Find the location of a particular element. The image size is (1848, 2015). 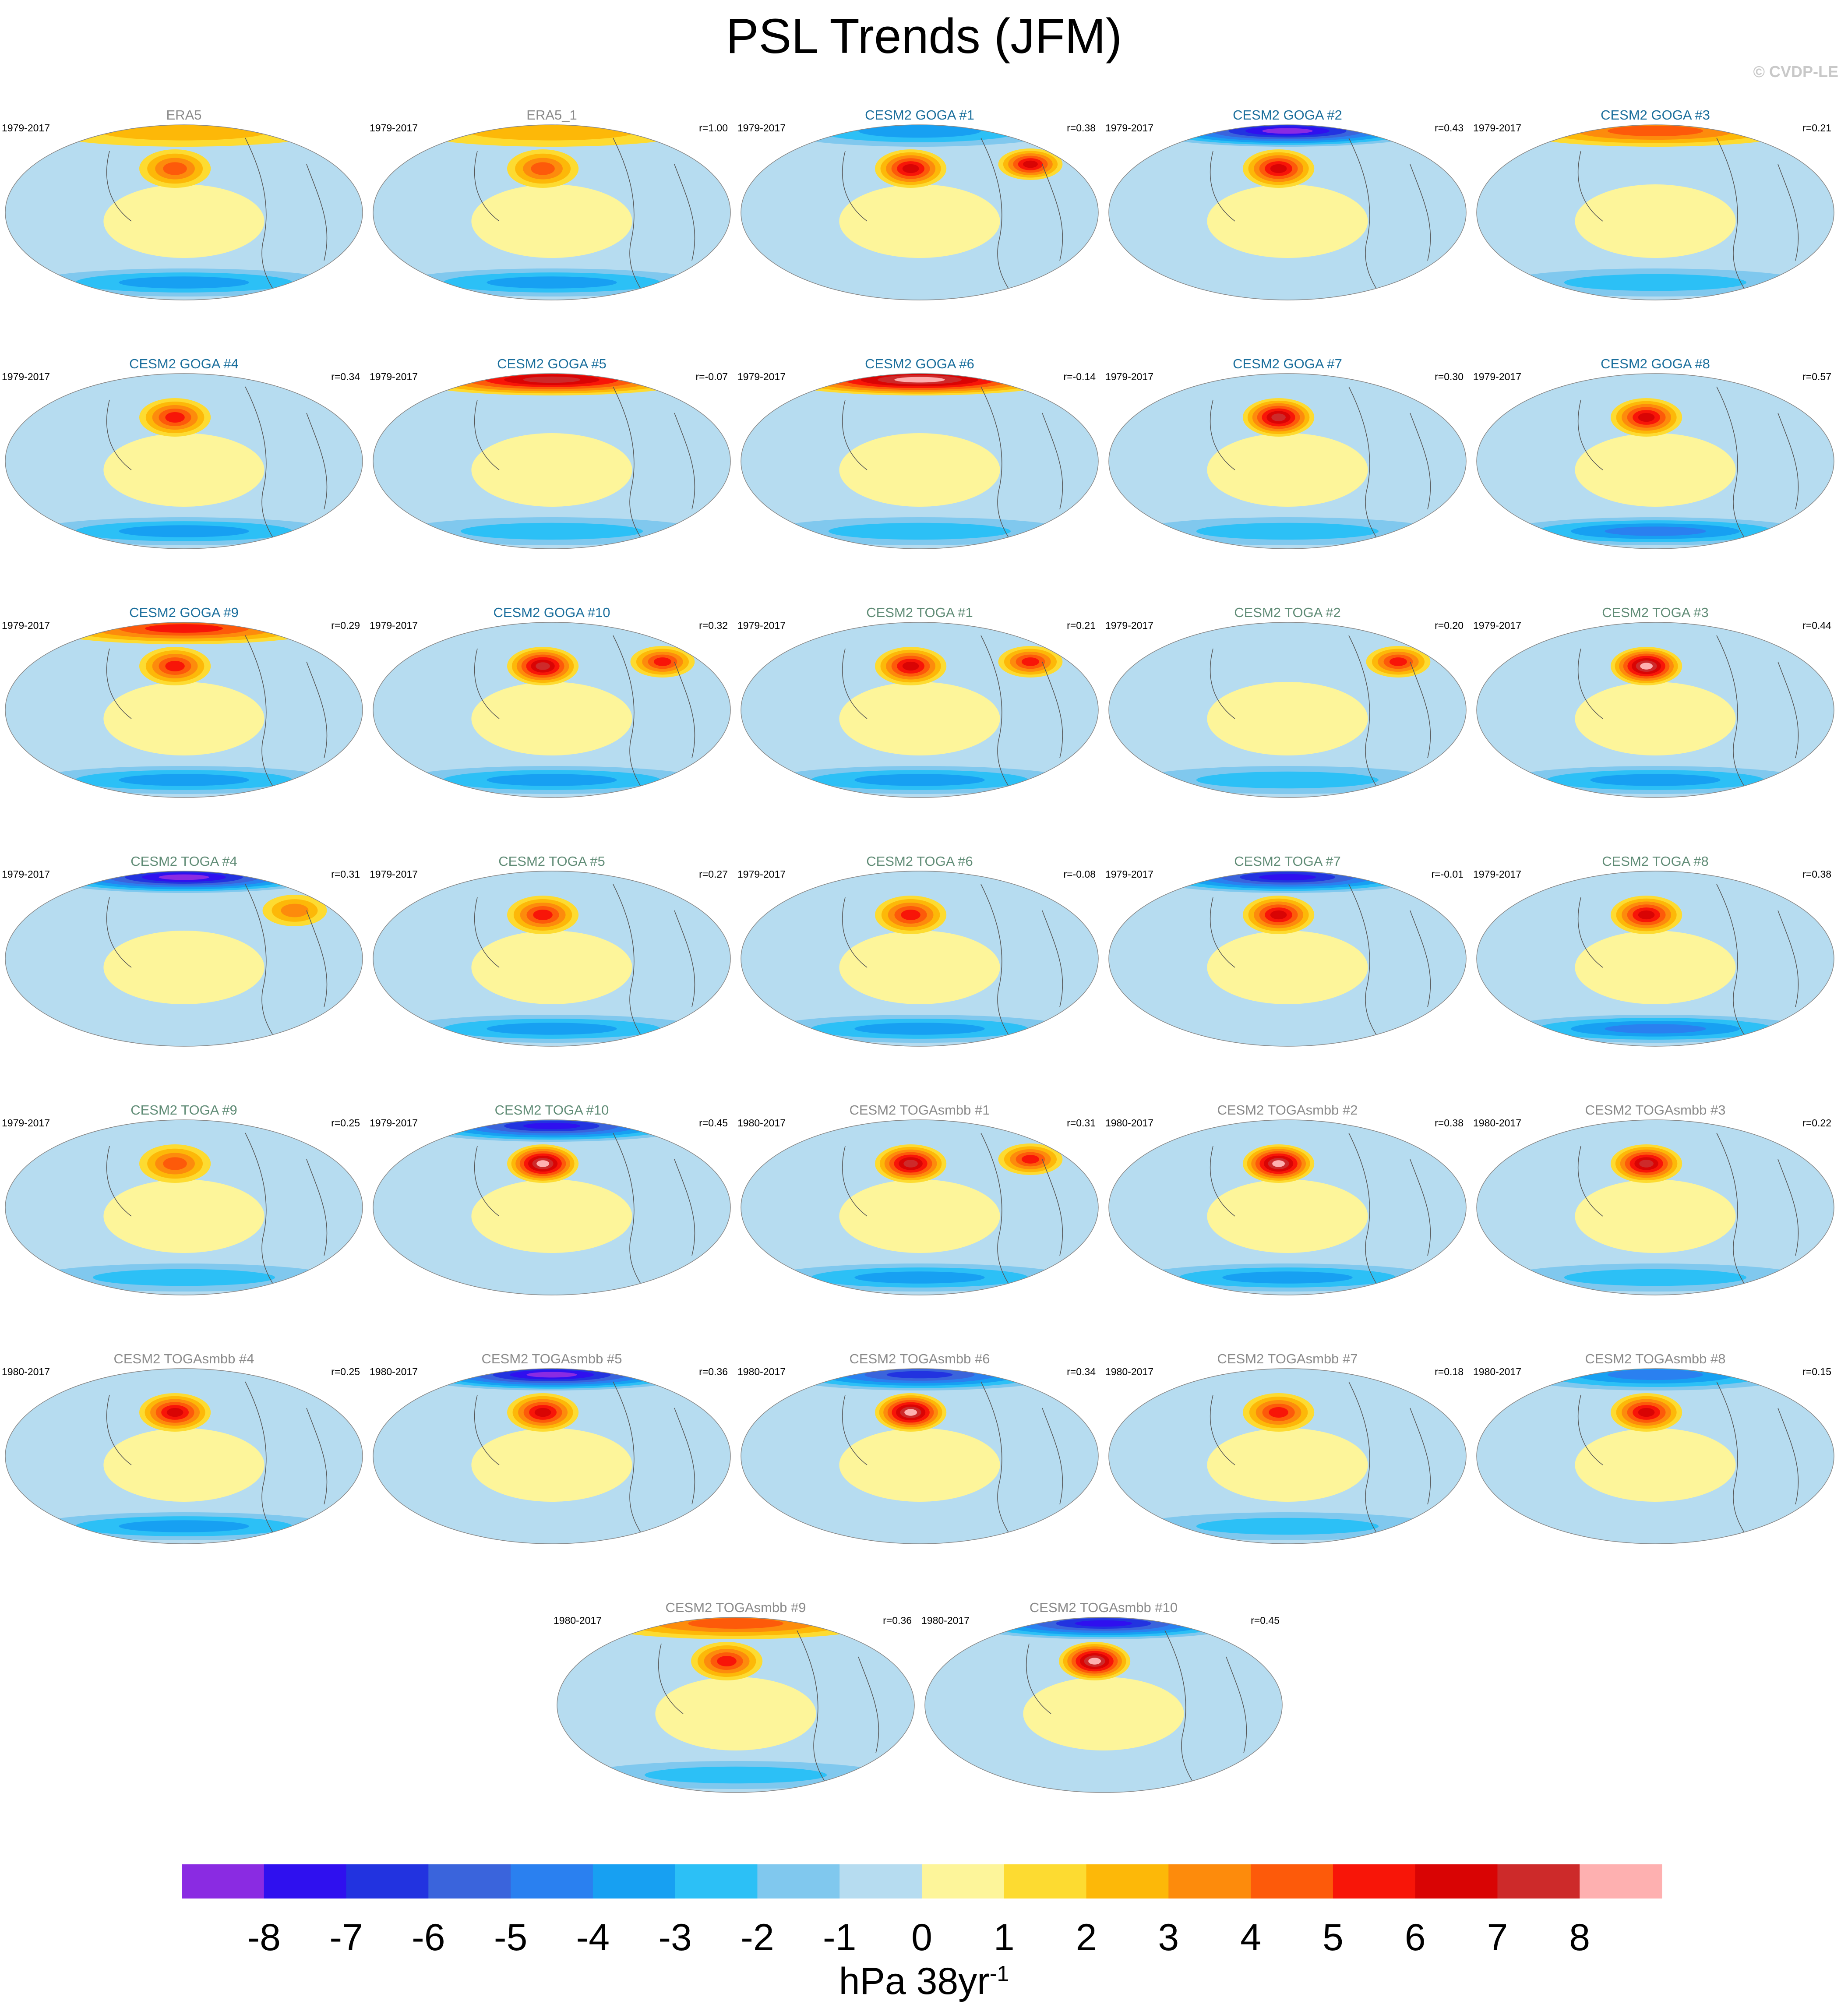

map-panel: ERA5 1979-2017 is located at coordinates (184, 210).